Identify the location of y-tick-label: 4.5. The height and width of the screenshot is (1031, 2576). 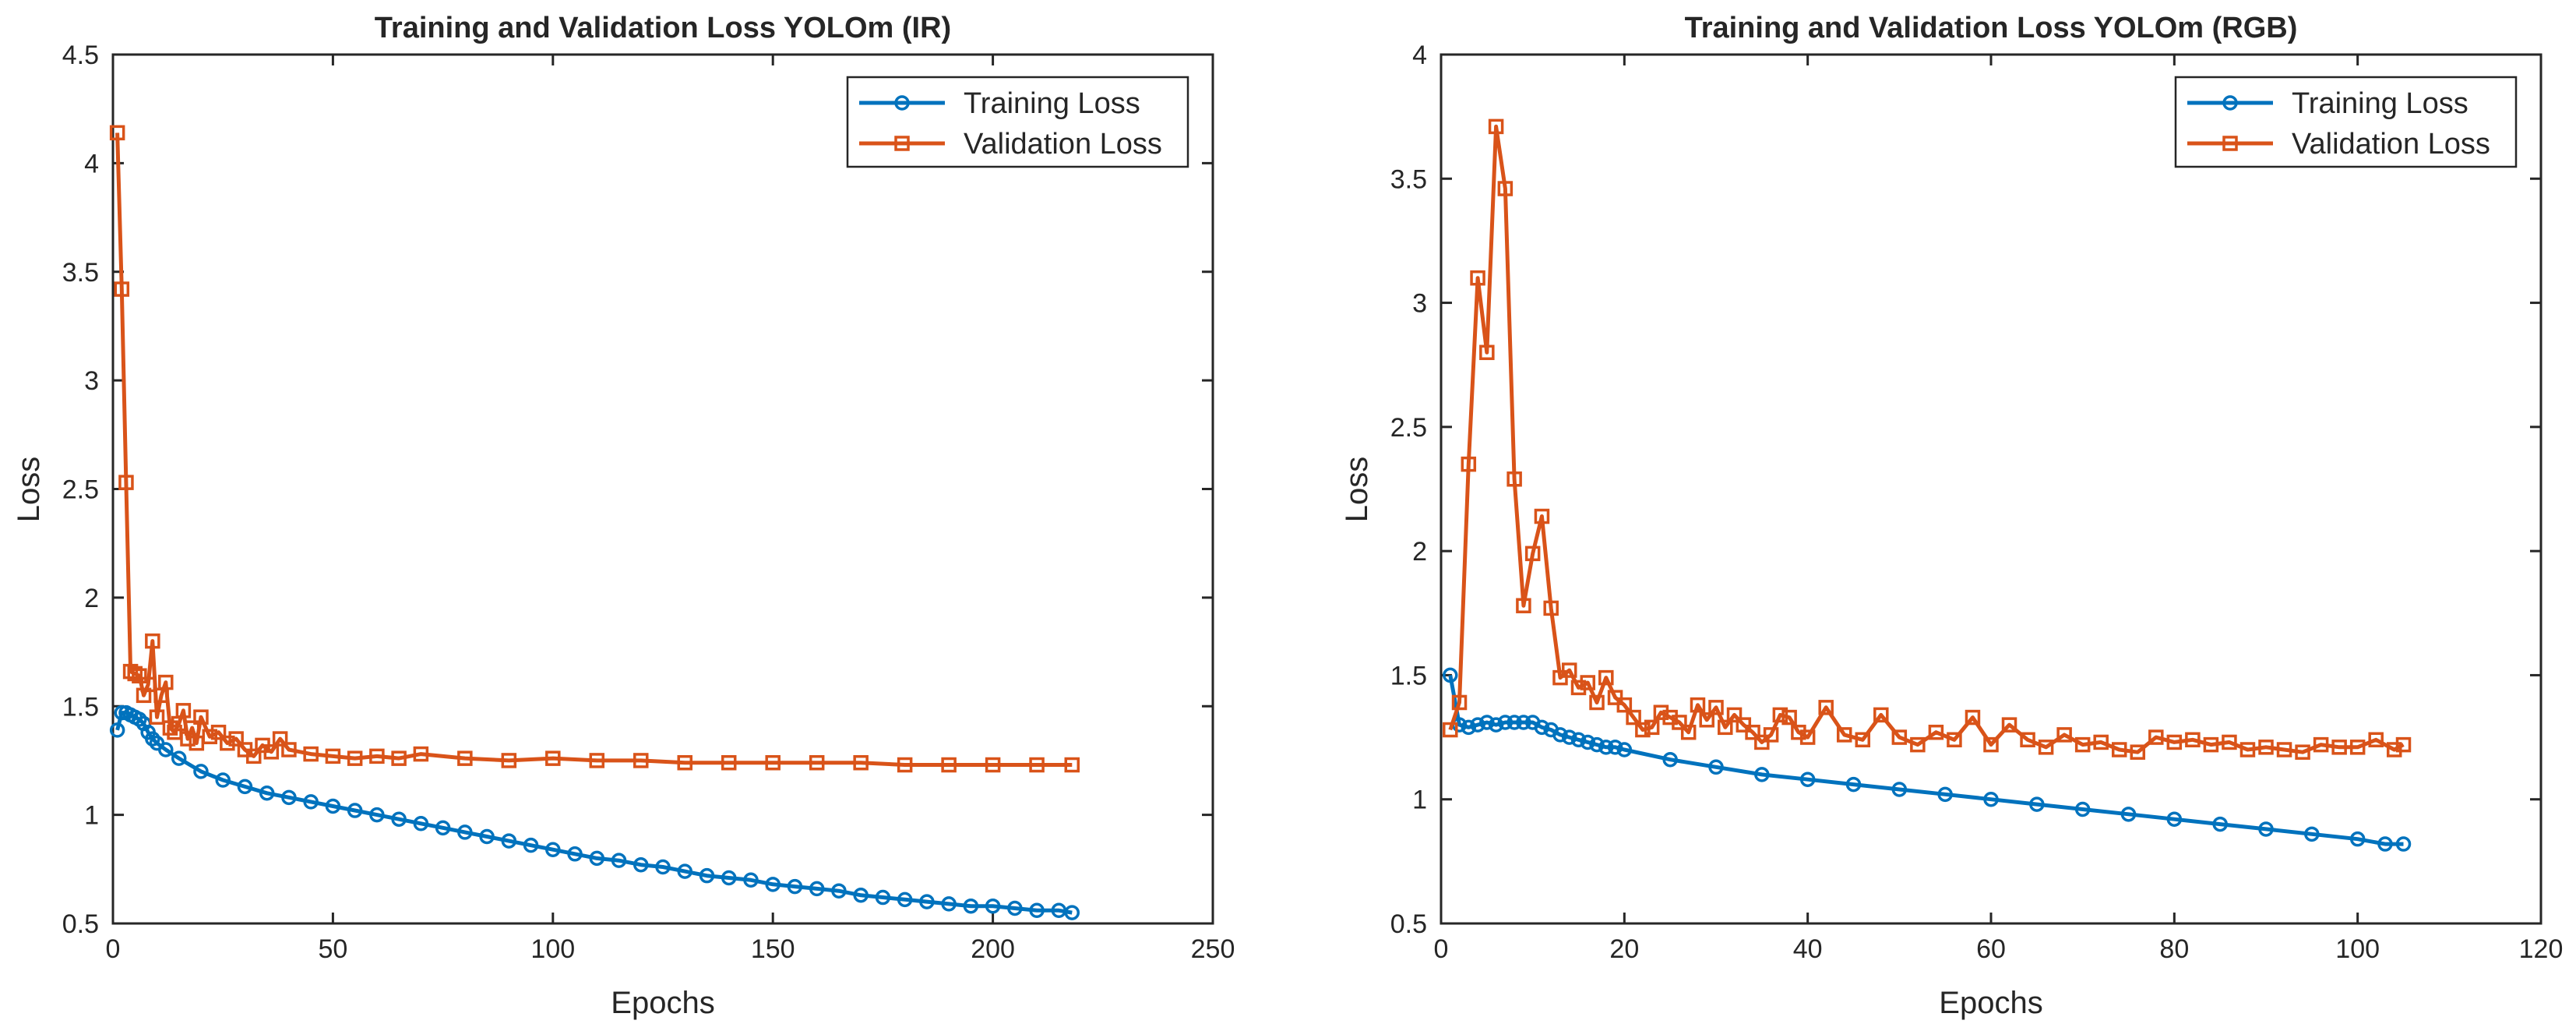
(80, 56).